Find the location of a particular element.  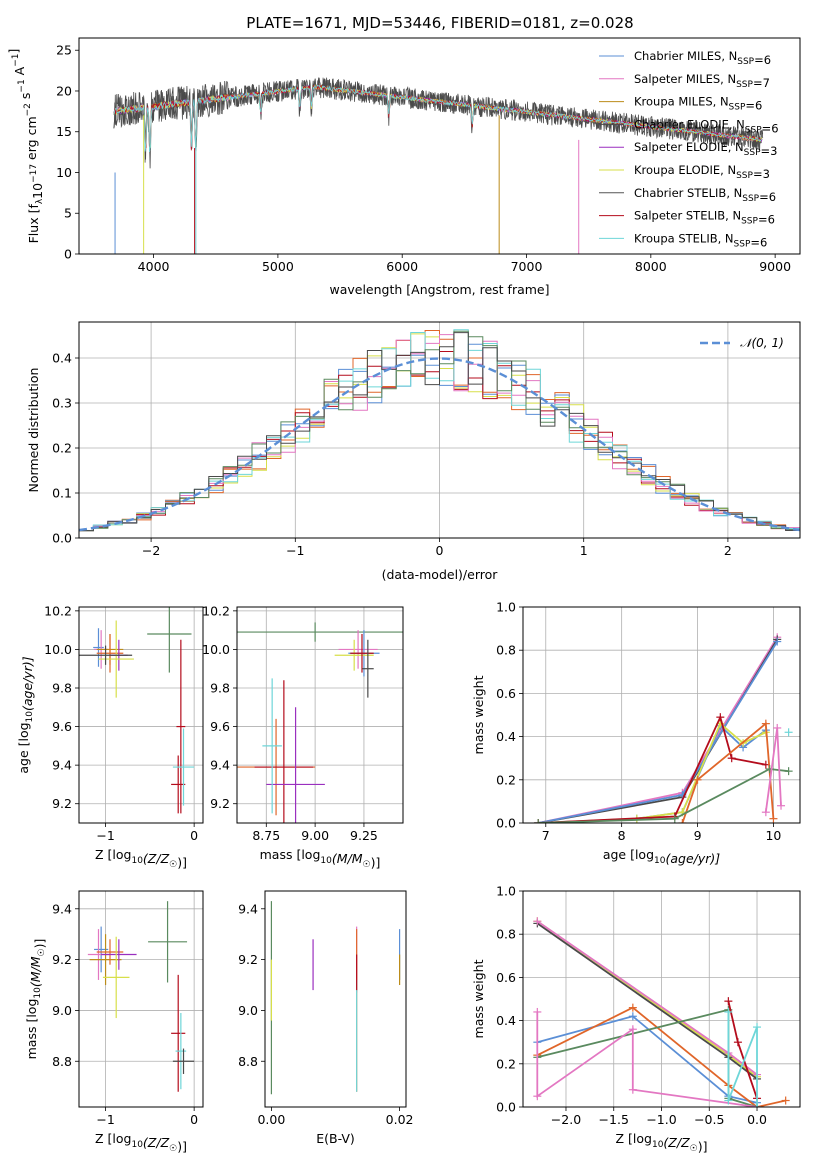

y-tick-label: 9.0 is located at coordinates (248, 1010).